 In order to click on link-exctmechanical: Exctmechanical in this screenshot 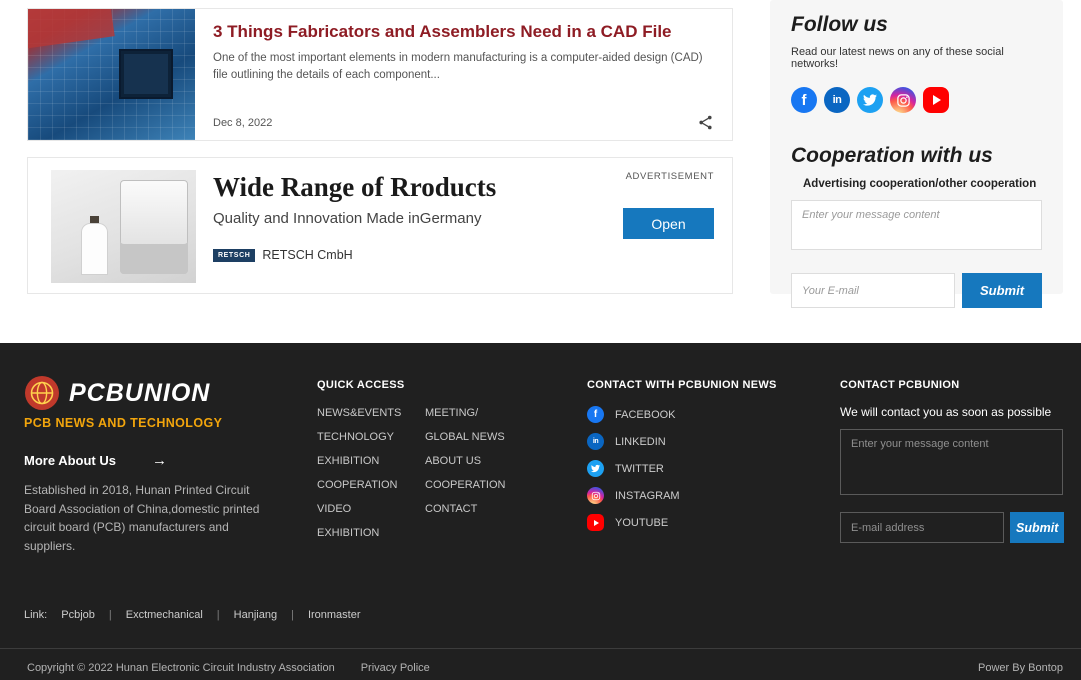, I will do `click(164, 615)`.